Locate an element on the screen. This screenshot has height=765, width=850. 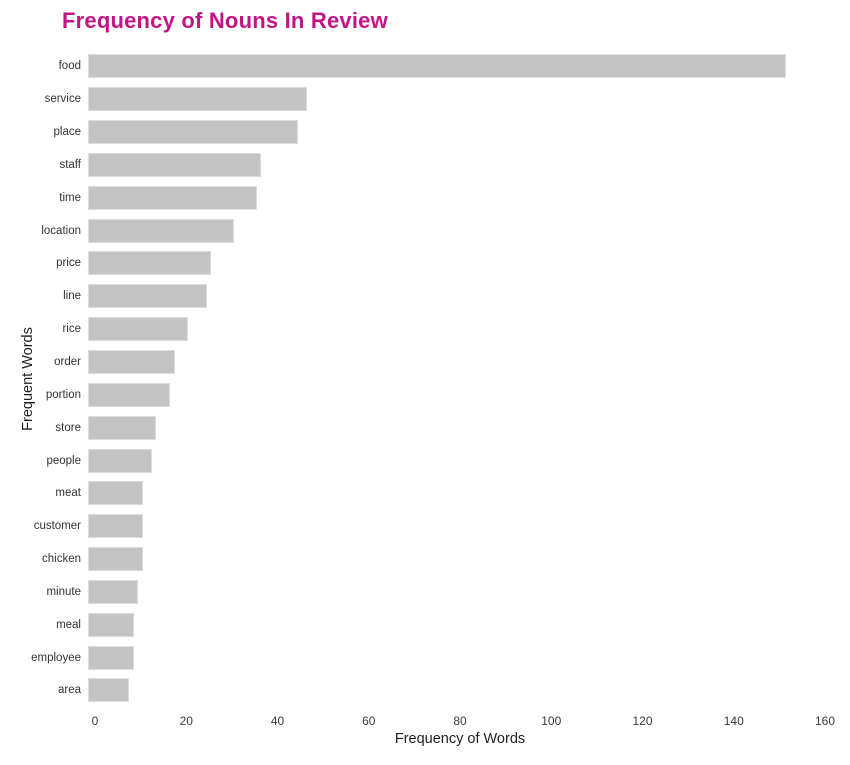
bar-row: minute is located at coordinates (425, 592).